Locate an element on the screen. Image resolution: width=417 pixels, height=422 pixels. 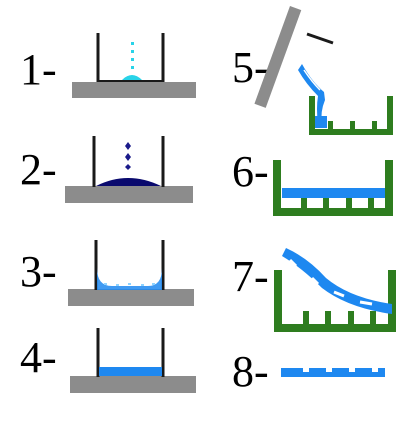
step-7-illustration is located at coordinates (335, 290).